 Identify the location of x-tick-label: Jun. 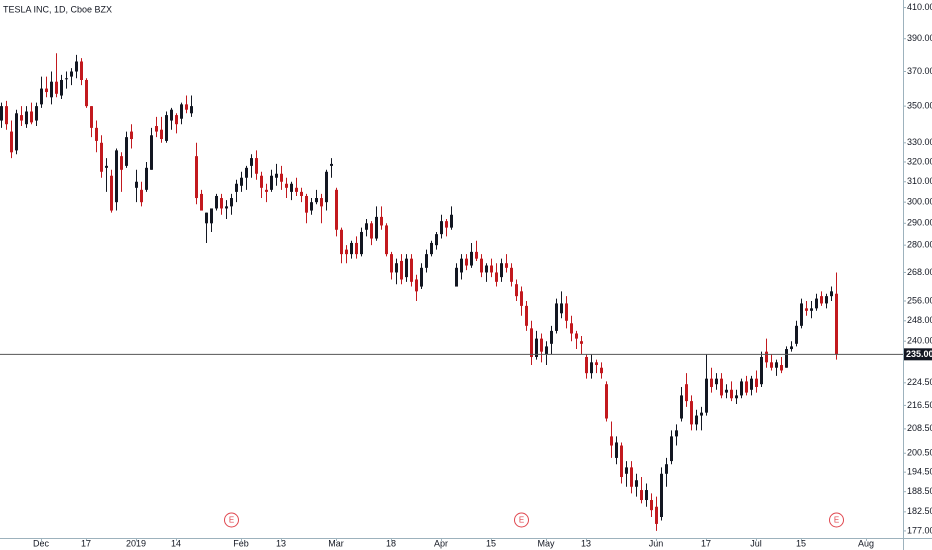
(656, 543).